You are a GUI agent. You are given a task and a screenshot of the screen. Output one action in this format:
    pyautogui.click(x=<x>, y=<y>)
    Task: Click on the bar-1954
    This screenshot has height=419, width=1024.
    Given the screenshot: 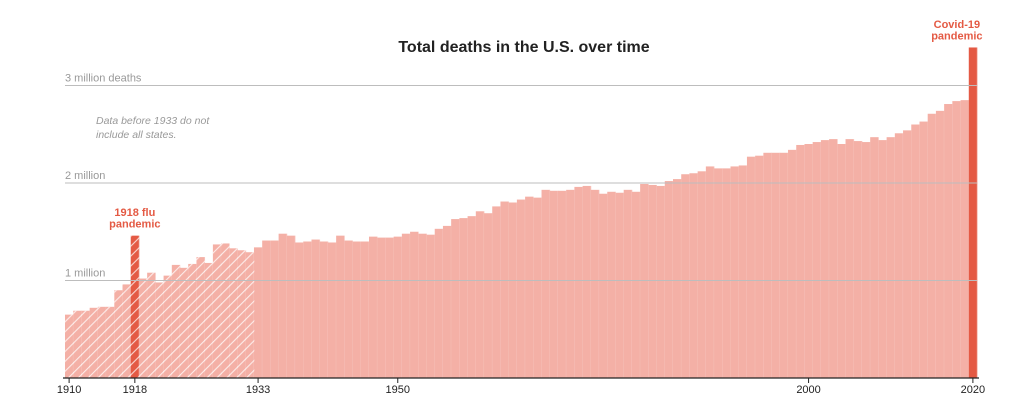 What is the action you would take?
    pyautogui.click(x=431, y=306)
    